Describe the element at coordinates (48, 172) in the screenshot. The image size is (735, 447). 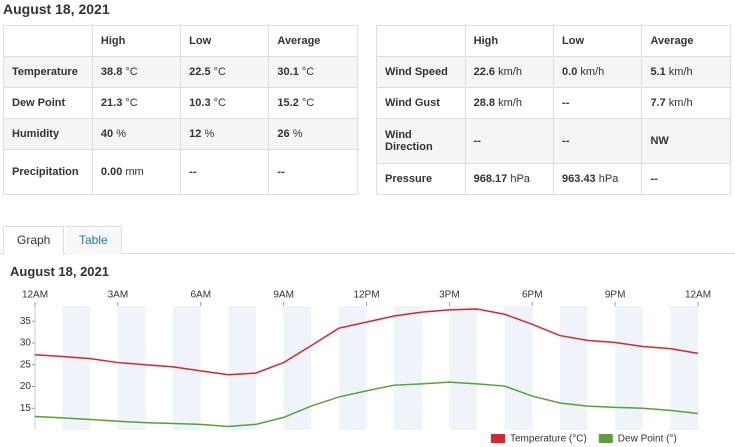
I see `row-label: Precipitation` at that location.